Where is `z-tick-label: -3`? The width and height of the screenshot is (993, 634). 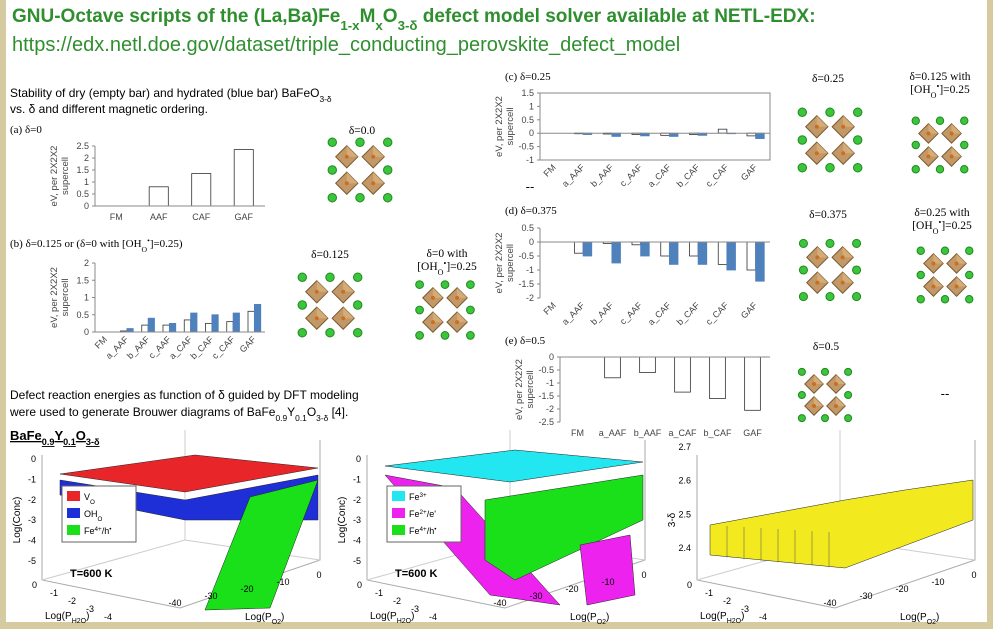 z-tick-label: -3 is located at coordinates (32, 520).